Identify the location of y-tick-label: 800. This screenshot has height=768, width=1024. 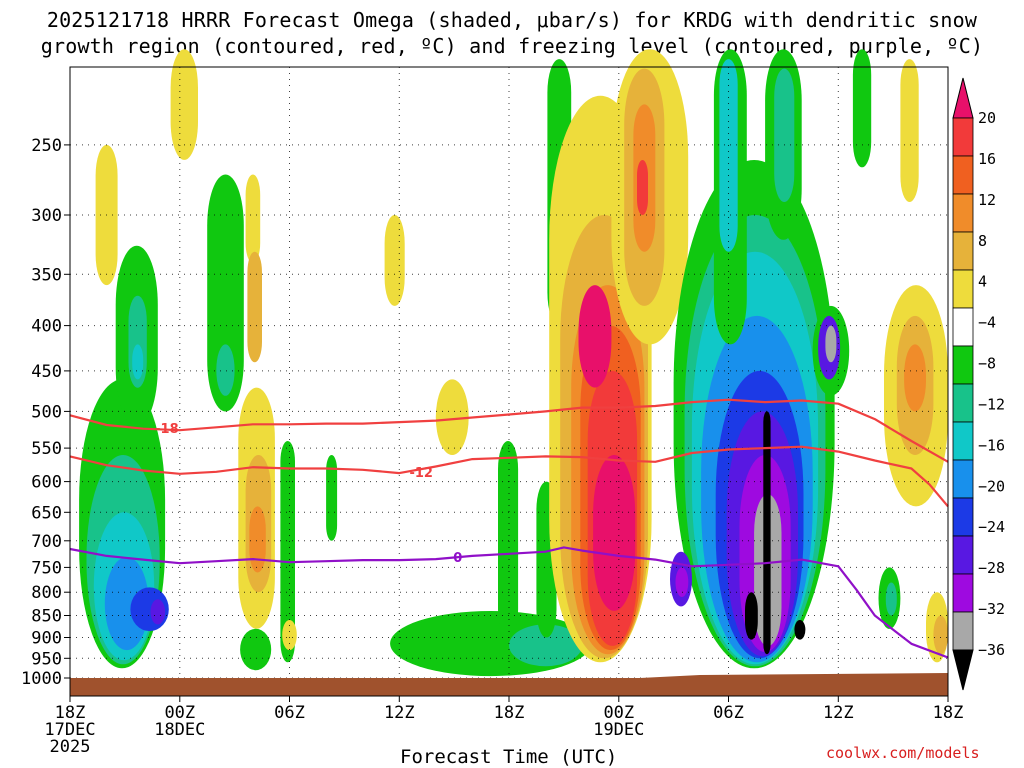
(46, 593).